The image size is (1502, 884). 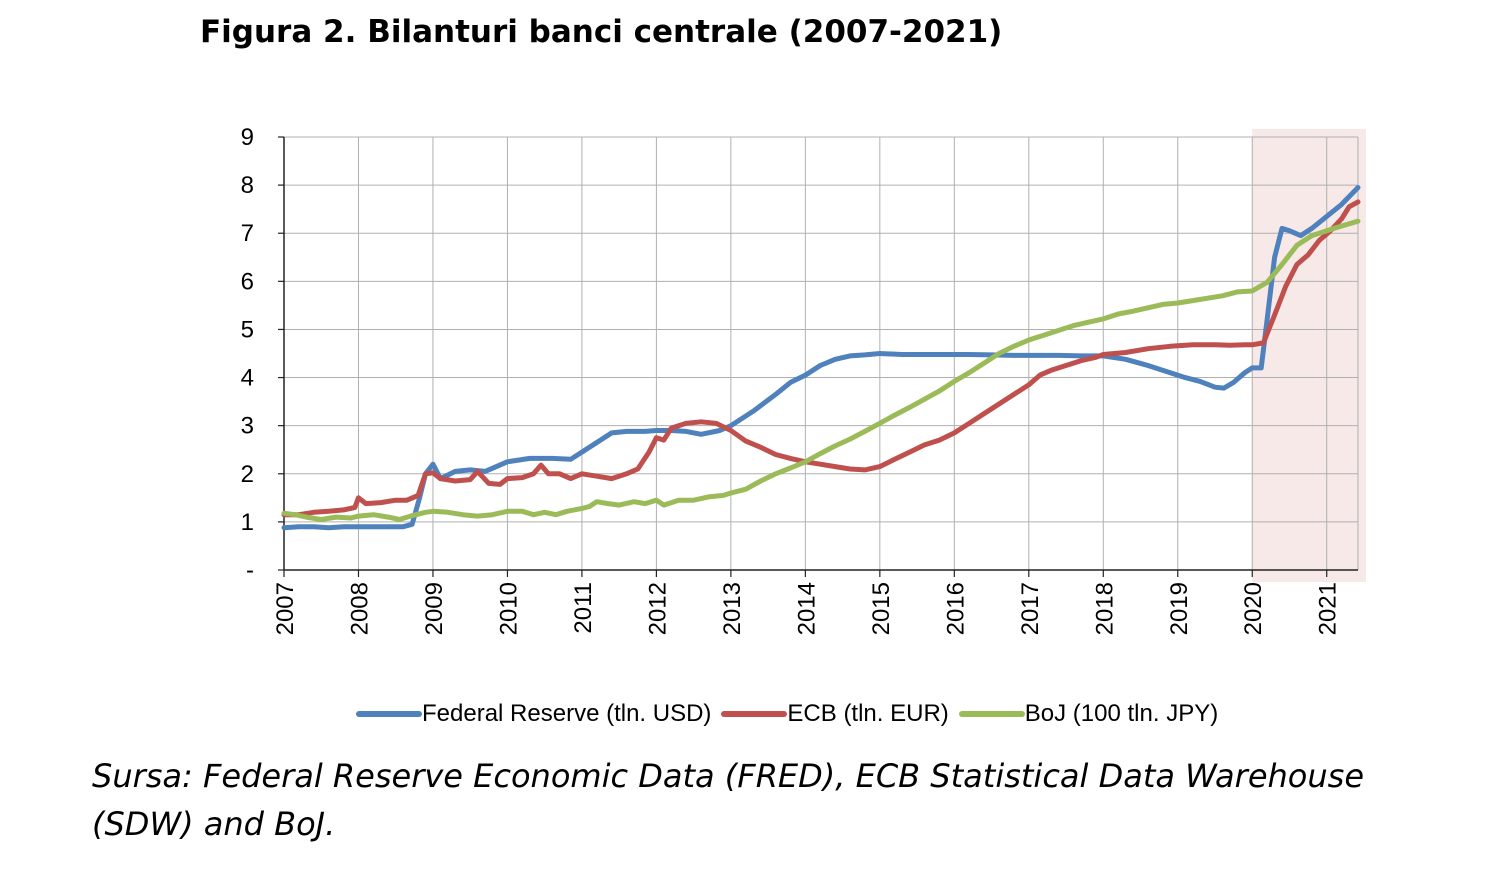 What do you see at coordinates (732, 608) in the screenshot?
I see `x-tick-label: 2013` at bounding box center [732, 608].